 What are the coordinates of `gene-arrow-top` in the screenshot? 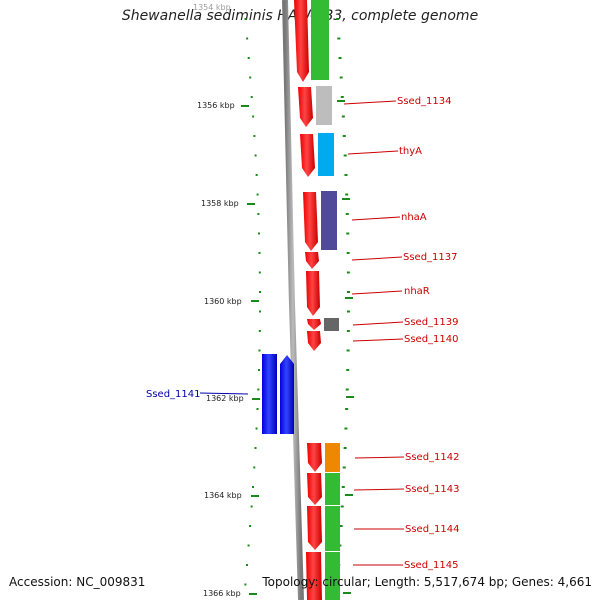 It's located at (301, 41).